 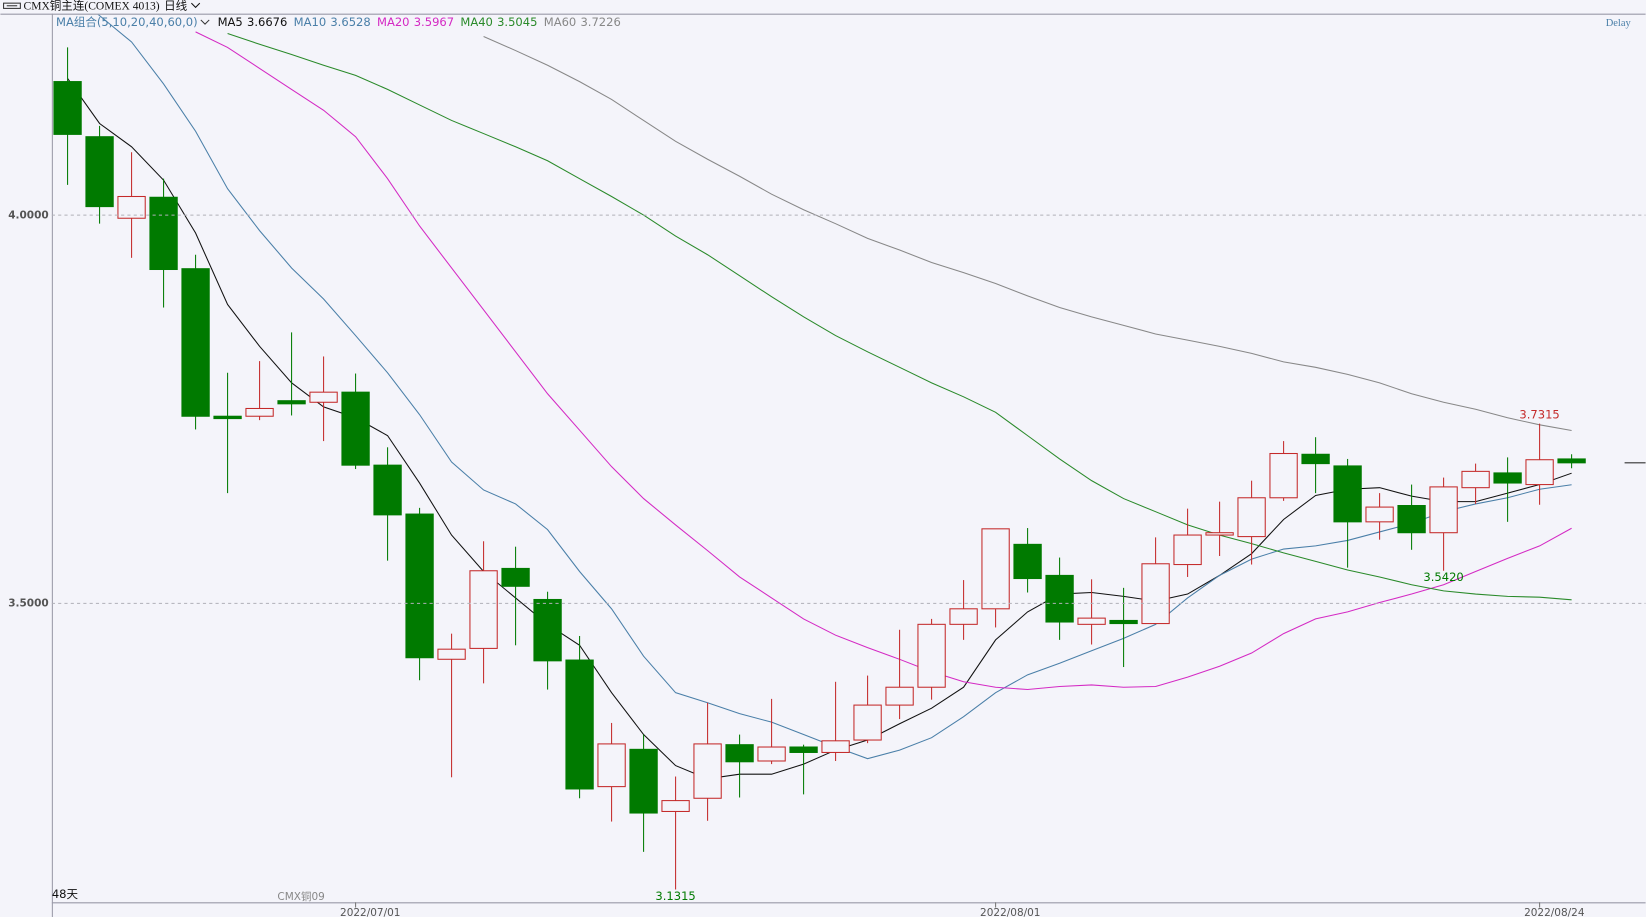 What do you see at coordinates (28, 215) in the screenshot?
I see `y-tick-label: 4.0000` at bounding box center [28, 215].